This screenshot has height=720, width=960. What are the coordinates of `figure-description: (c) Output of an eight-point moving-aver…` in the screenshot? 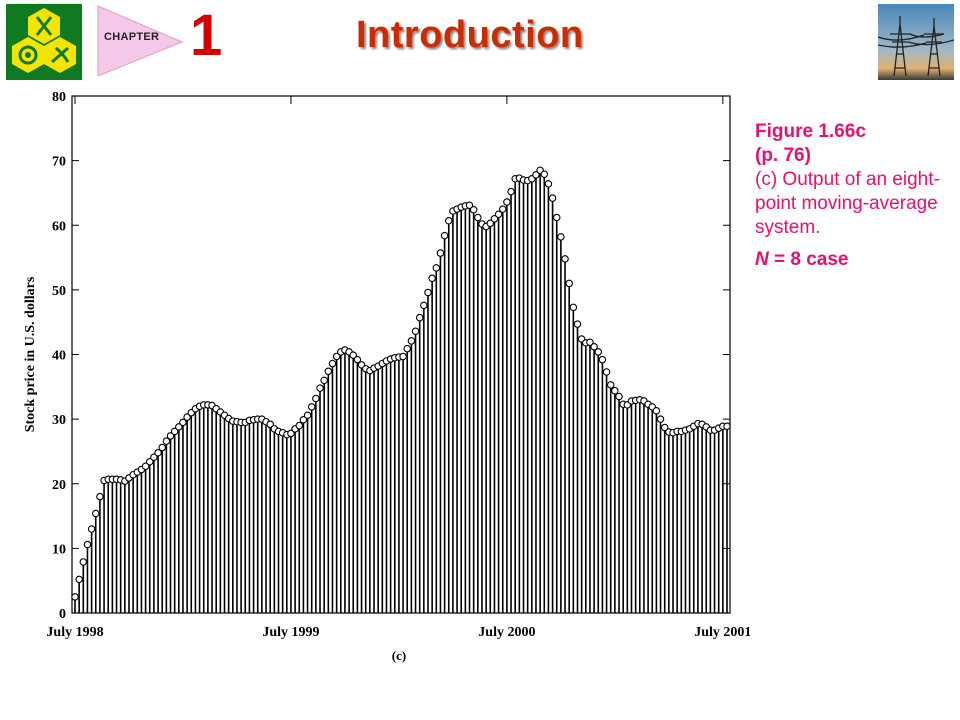 It's located at (847, 203).